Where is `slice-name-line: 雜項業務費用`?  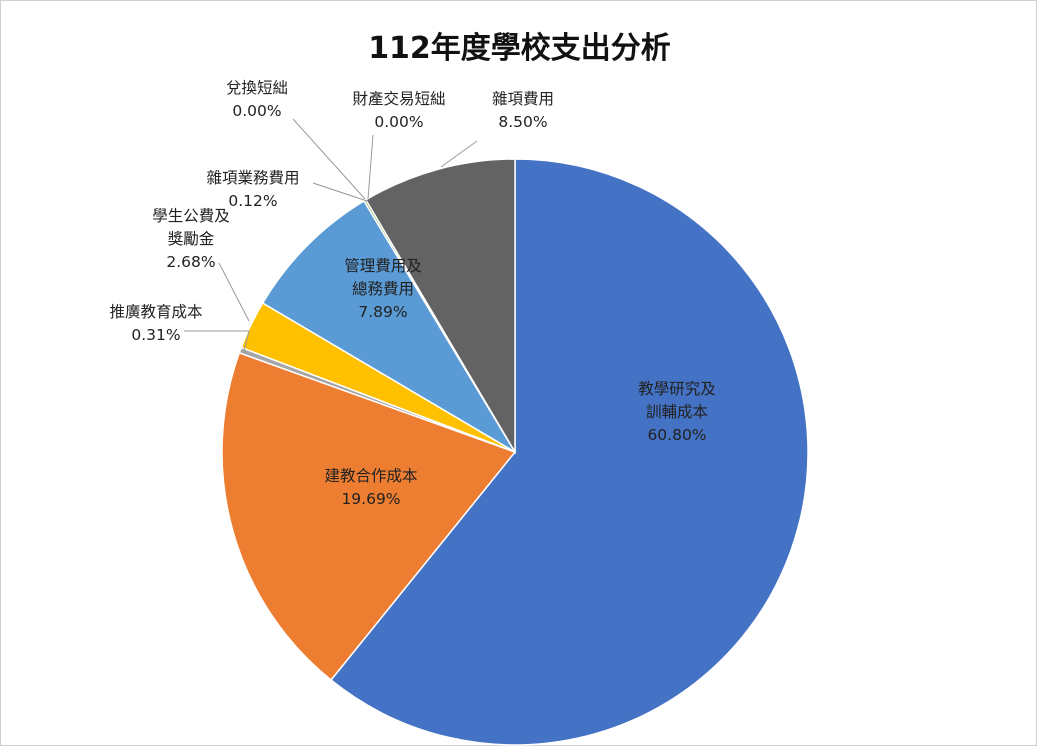
slice-name-line: 雜項業務費用 is located at coordinates (252, 178).